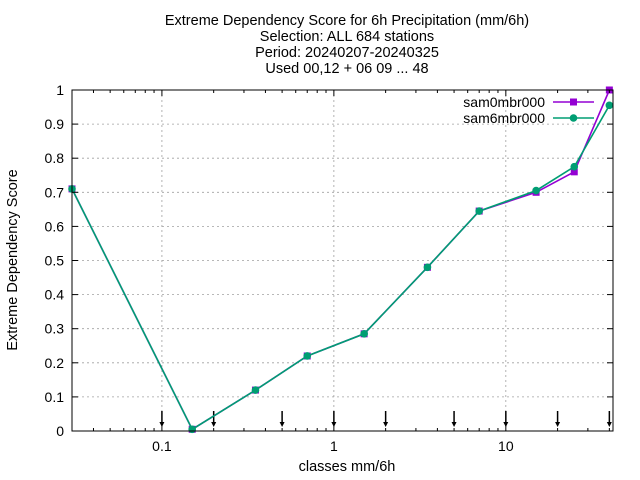 This screenshot has width=640, height=480. I want to click on y-tick-label: 0.7, so click(55, 192).